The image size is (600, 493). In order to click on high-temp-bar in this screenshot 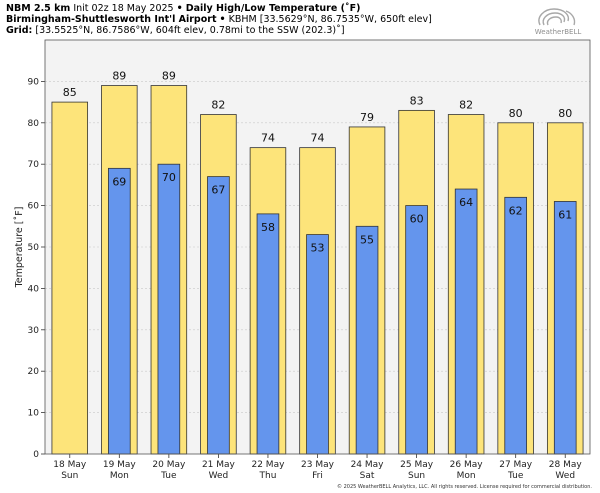, I will do `click(70, 278)`.